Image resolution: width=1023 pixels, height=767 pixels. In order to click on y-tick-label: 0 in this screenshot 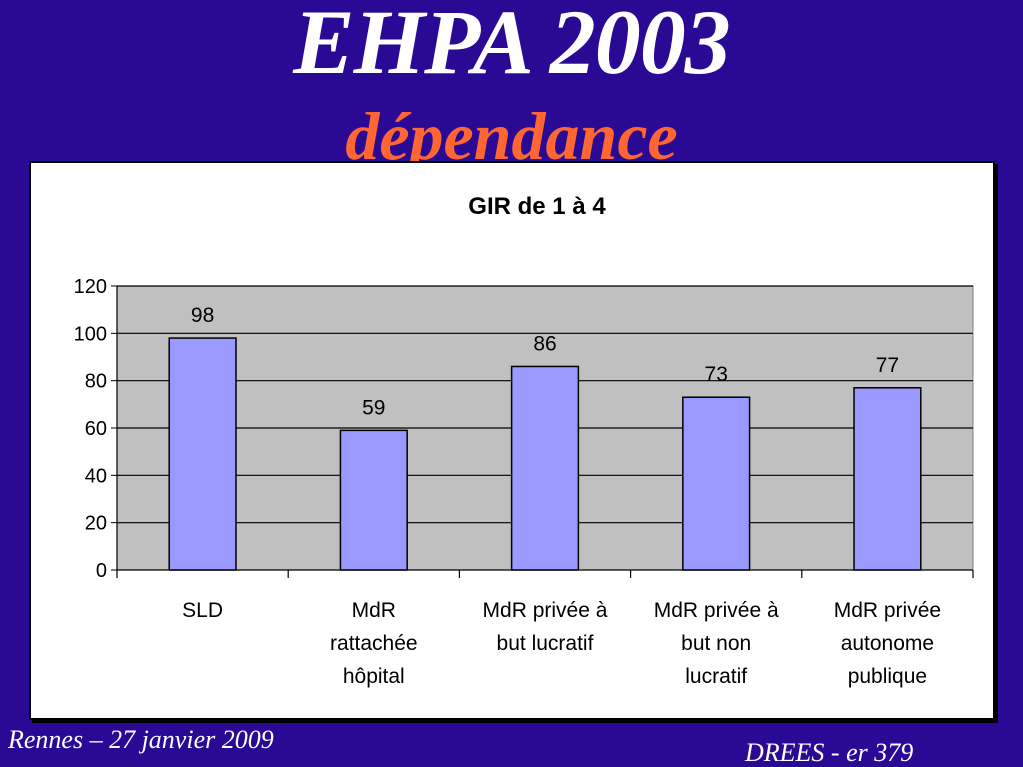, I will do `click(101, 571)`.